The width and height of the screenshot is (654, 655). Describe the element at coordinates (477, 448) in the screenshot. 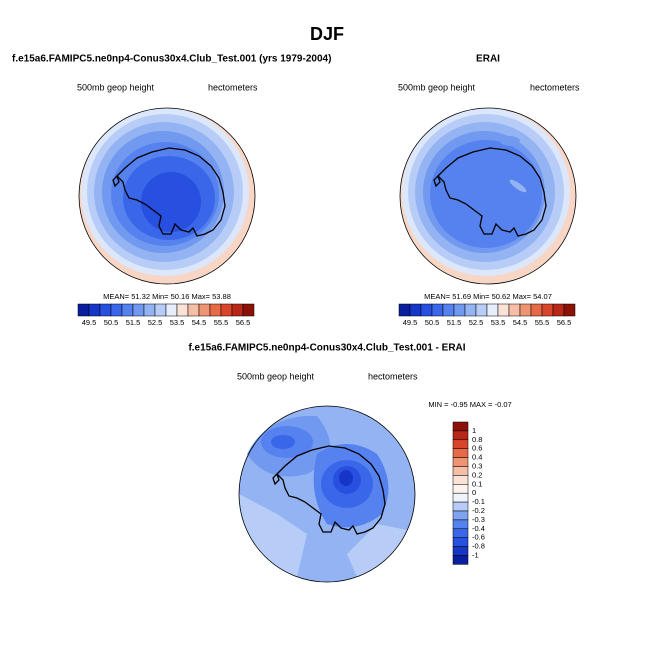

I see `colorbar-label: 0.6` at that location.